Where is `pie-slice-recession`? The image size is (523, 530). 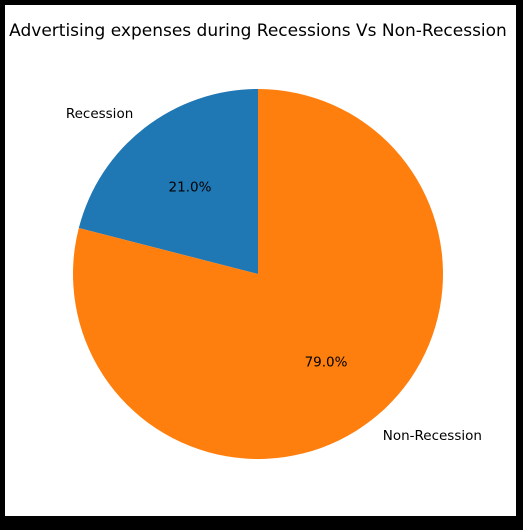
pie-slice-recession is located at coordinates (168, 181).